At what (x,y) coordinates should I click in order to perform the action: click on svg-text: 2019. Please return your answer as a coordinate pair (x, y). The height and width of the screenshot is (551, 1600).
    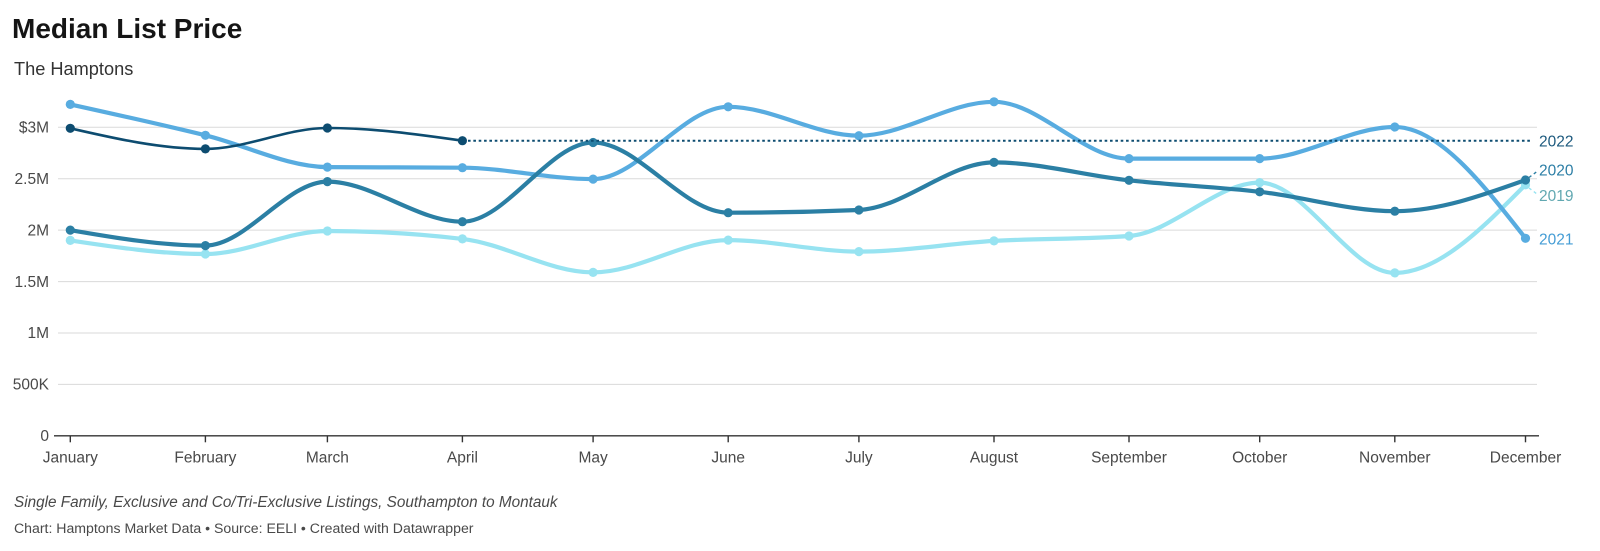
    Looking at the image, I should click on (1556, 196).